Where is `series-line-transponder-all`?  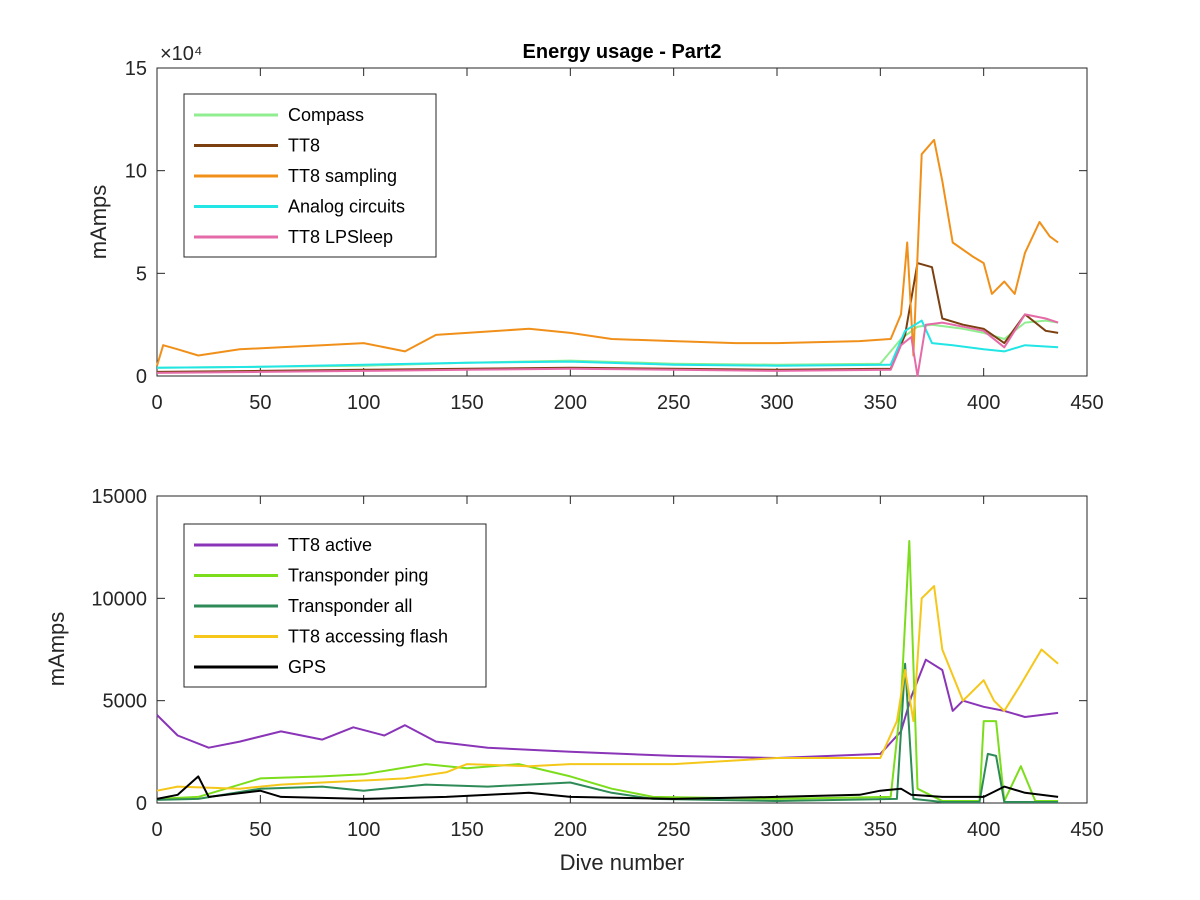
series-line-transponder-all is located at coordinates (607, 732).